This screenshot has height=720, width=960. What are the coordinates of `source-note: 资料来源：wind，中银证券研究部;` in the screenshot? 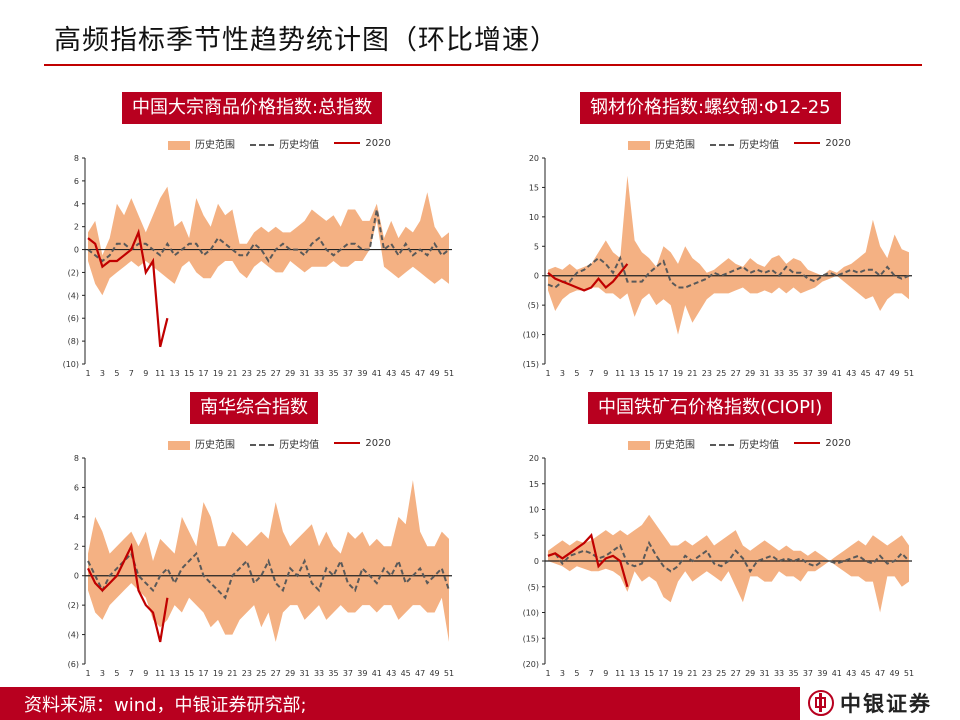 It's located at (165, 705).